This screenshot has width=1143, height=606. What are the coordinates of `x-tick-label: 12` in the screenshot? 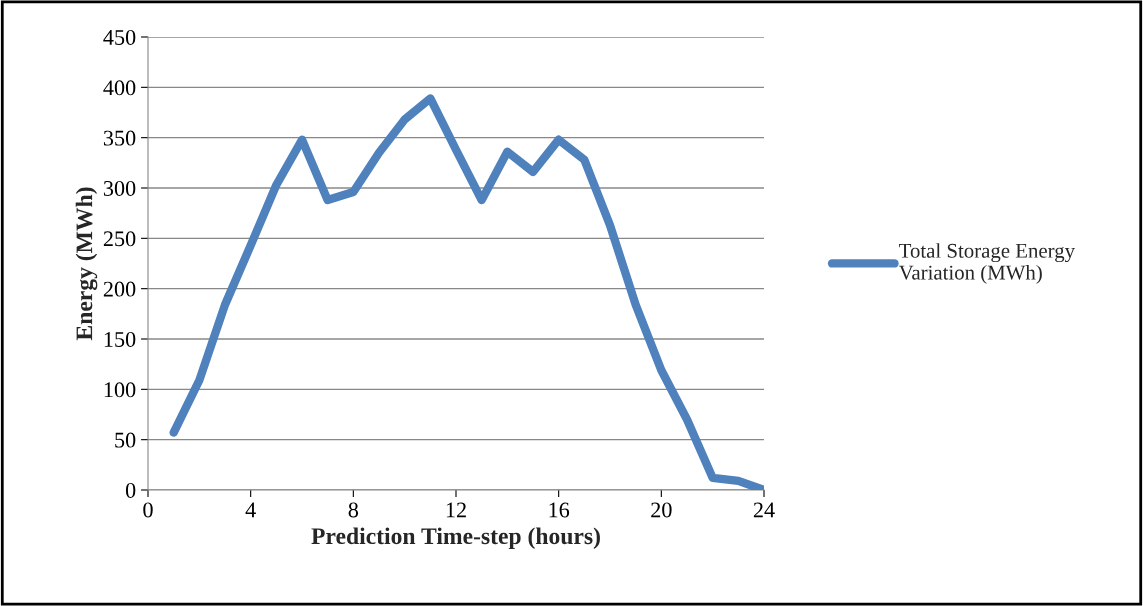 It's located at (456, 510).